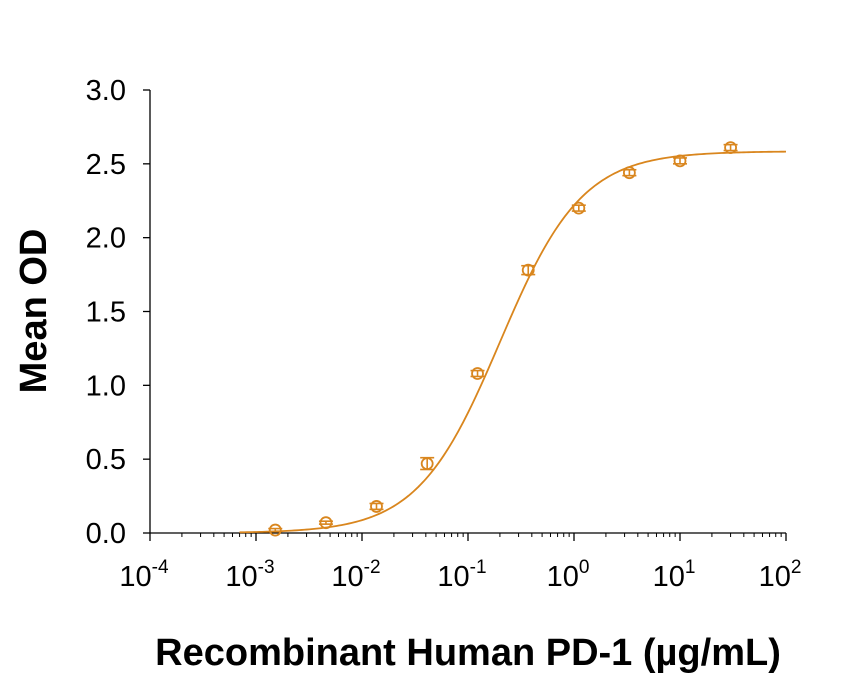 The width and height of the screenshot is (849, 678). Describe the element at coordinates (796, 567) in the screenshot. I see `x-tick-exponent: 2` at that location.